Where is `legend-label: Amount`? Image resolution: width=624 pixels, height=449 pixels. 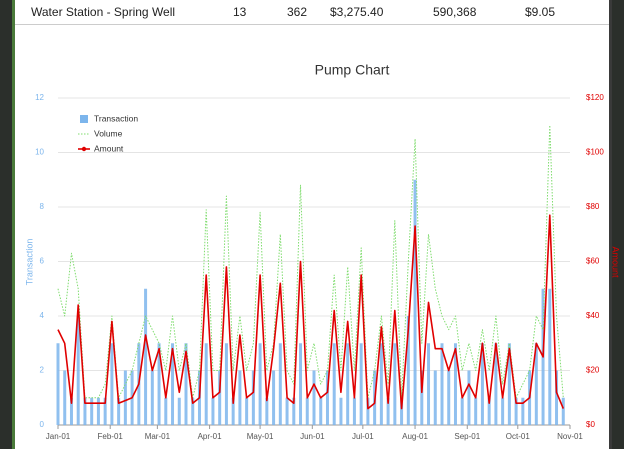 legend-label: Amount is located at coordinates (109, 148).